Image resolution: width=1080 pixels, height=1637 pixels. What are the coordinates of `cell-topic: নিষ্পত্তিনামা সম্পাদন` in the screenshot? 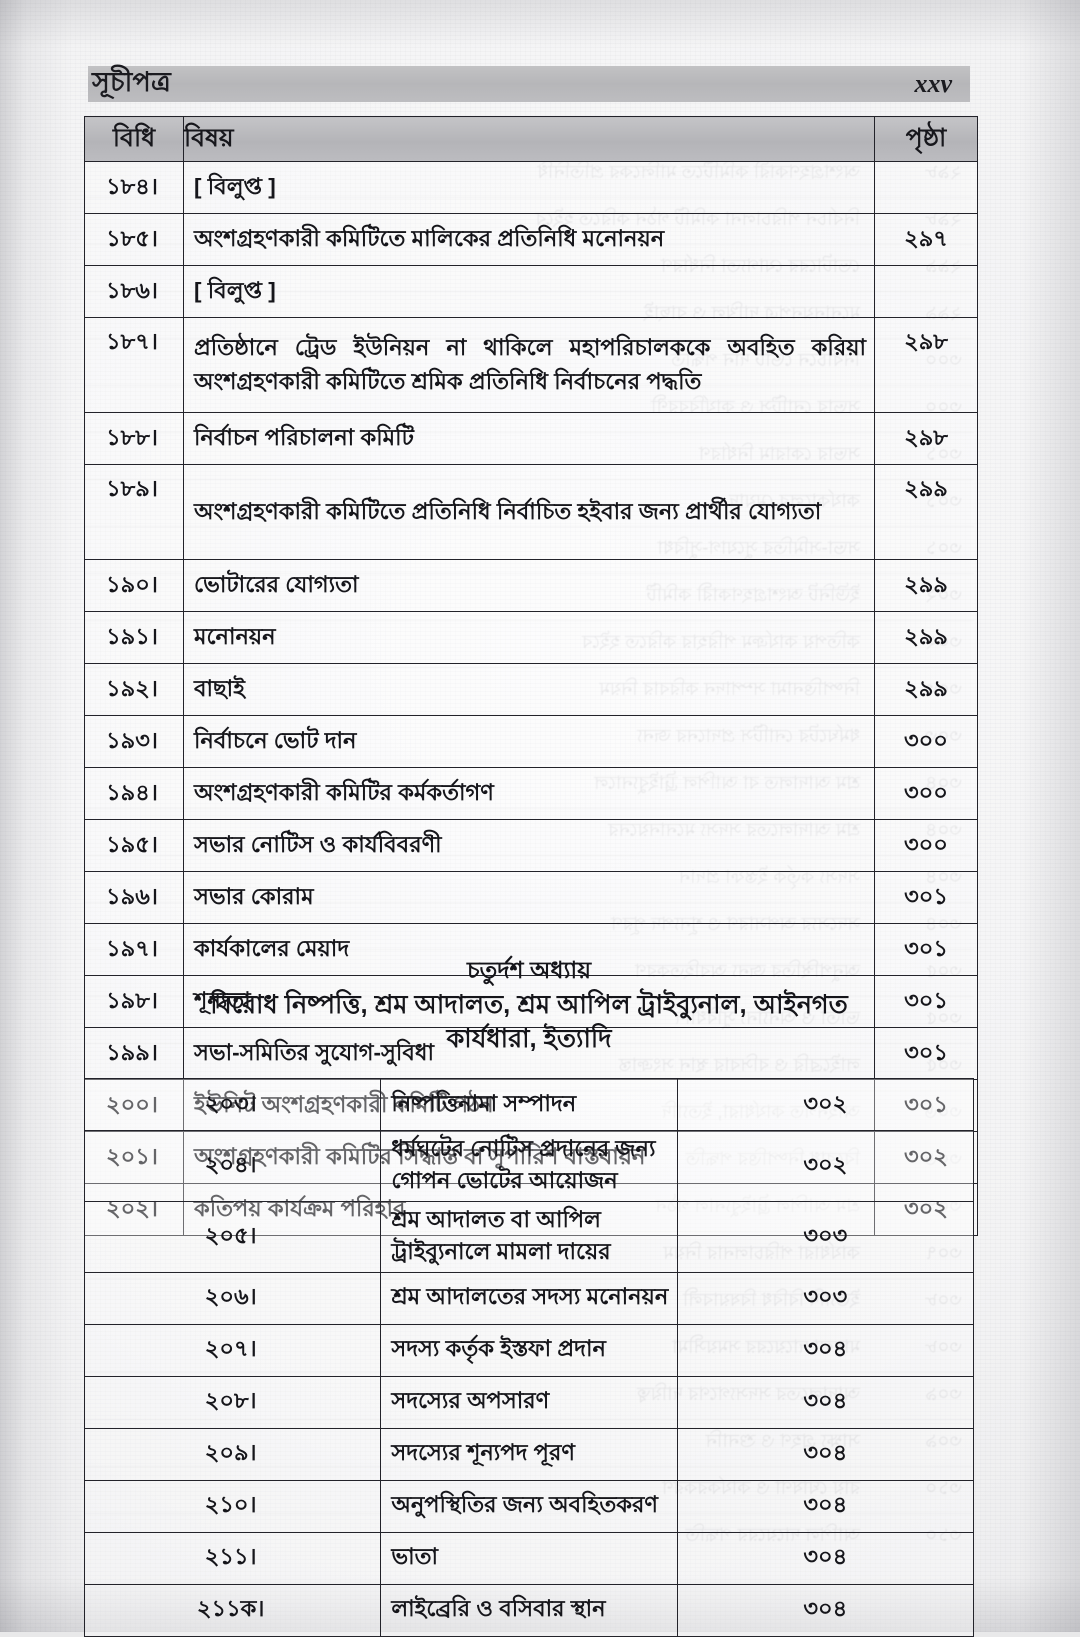 It's located at (529, 1104).